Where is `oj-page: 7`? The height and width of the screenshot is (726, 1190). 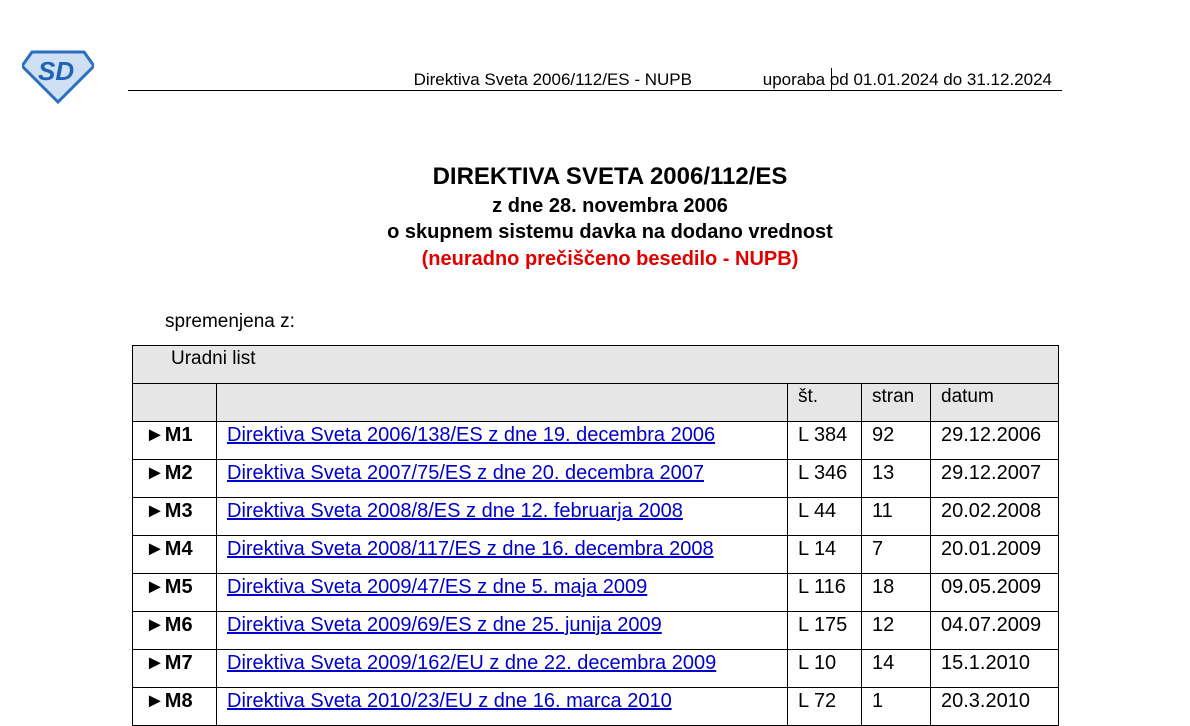 oj-page: 7 is located at coordinates (896, 554).